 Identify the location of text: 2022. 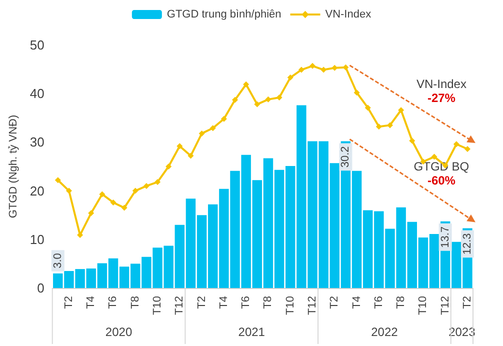
(384, 332).